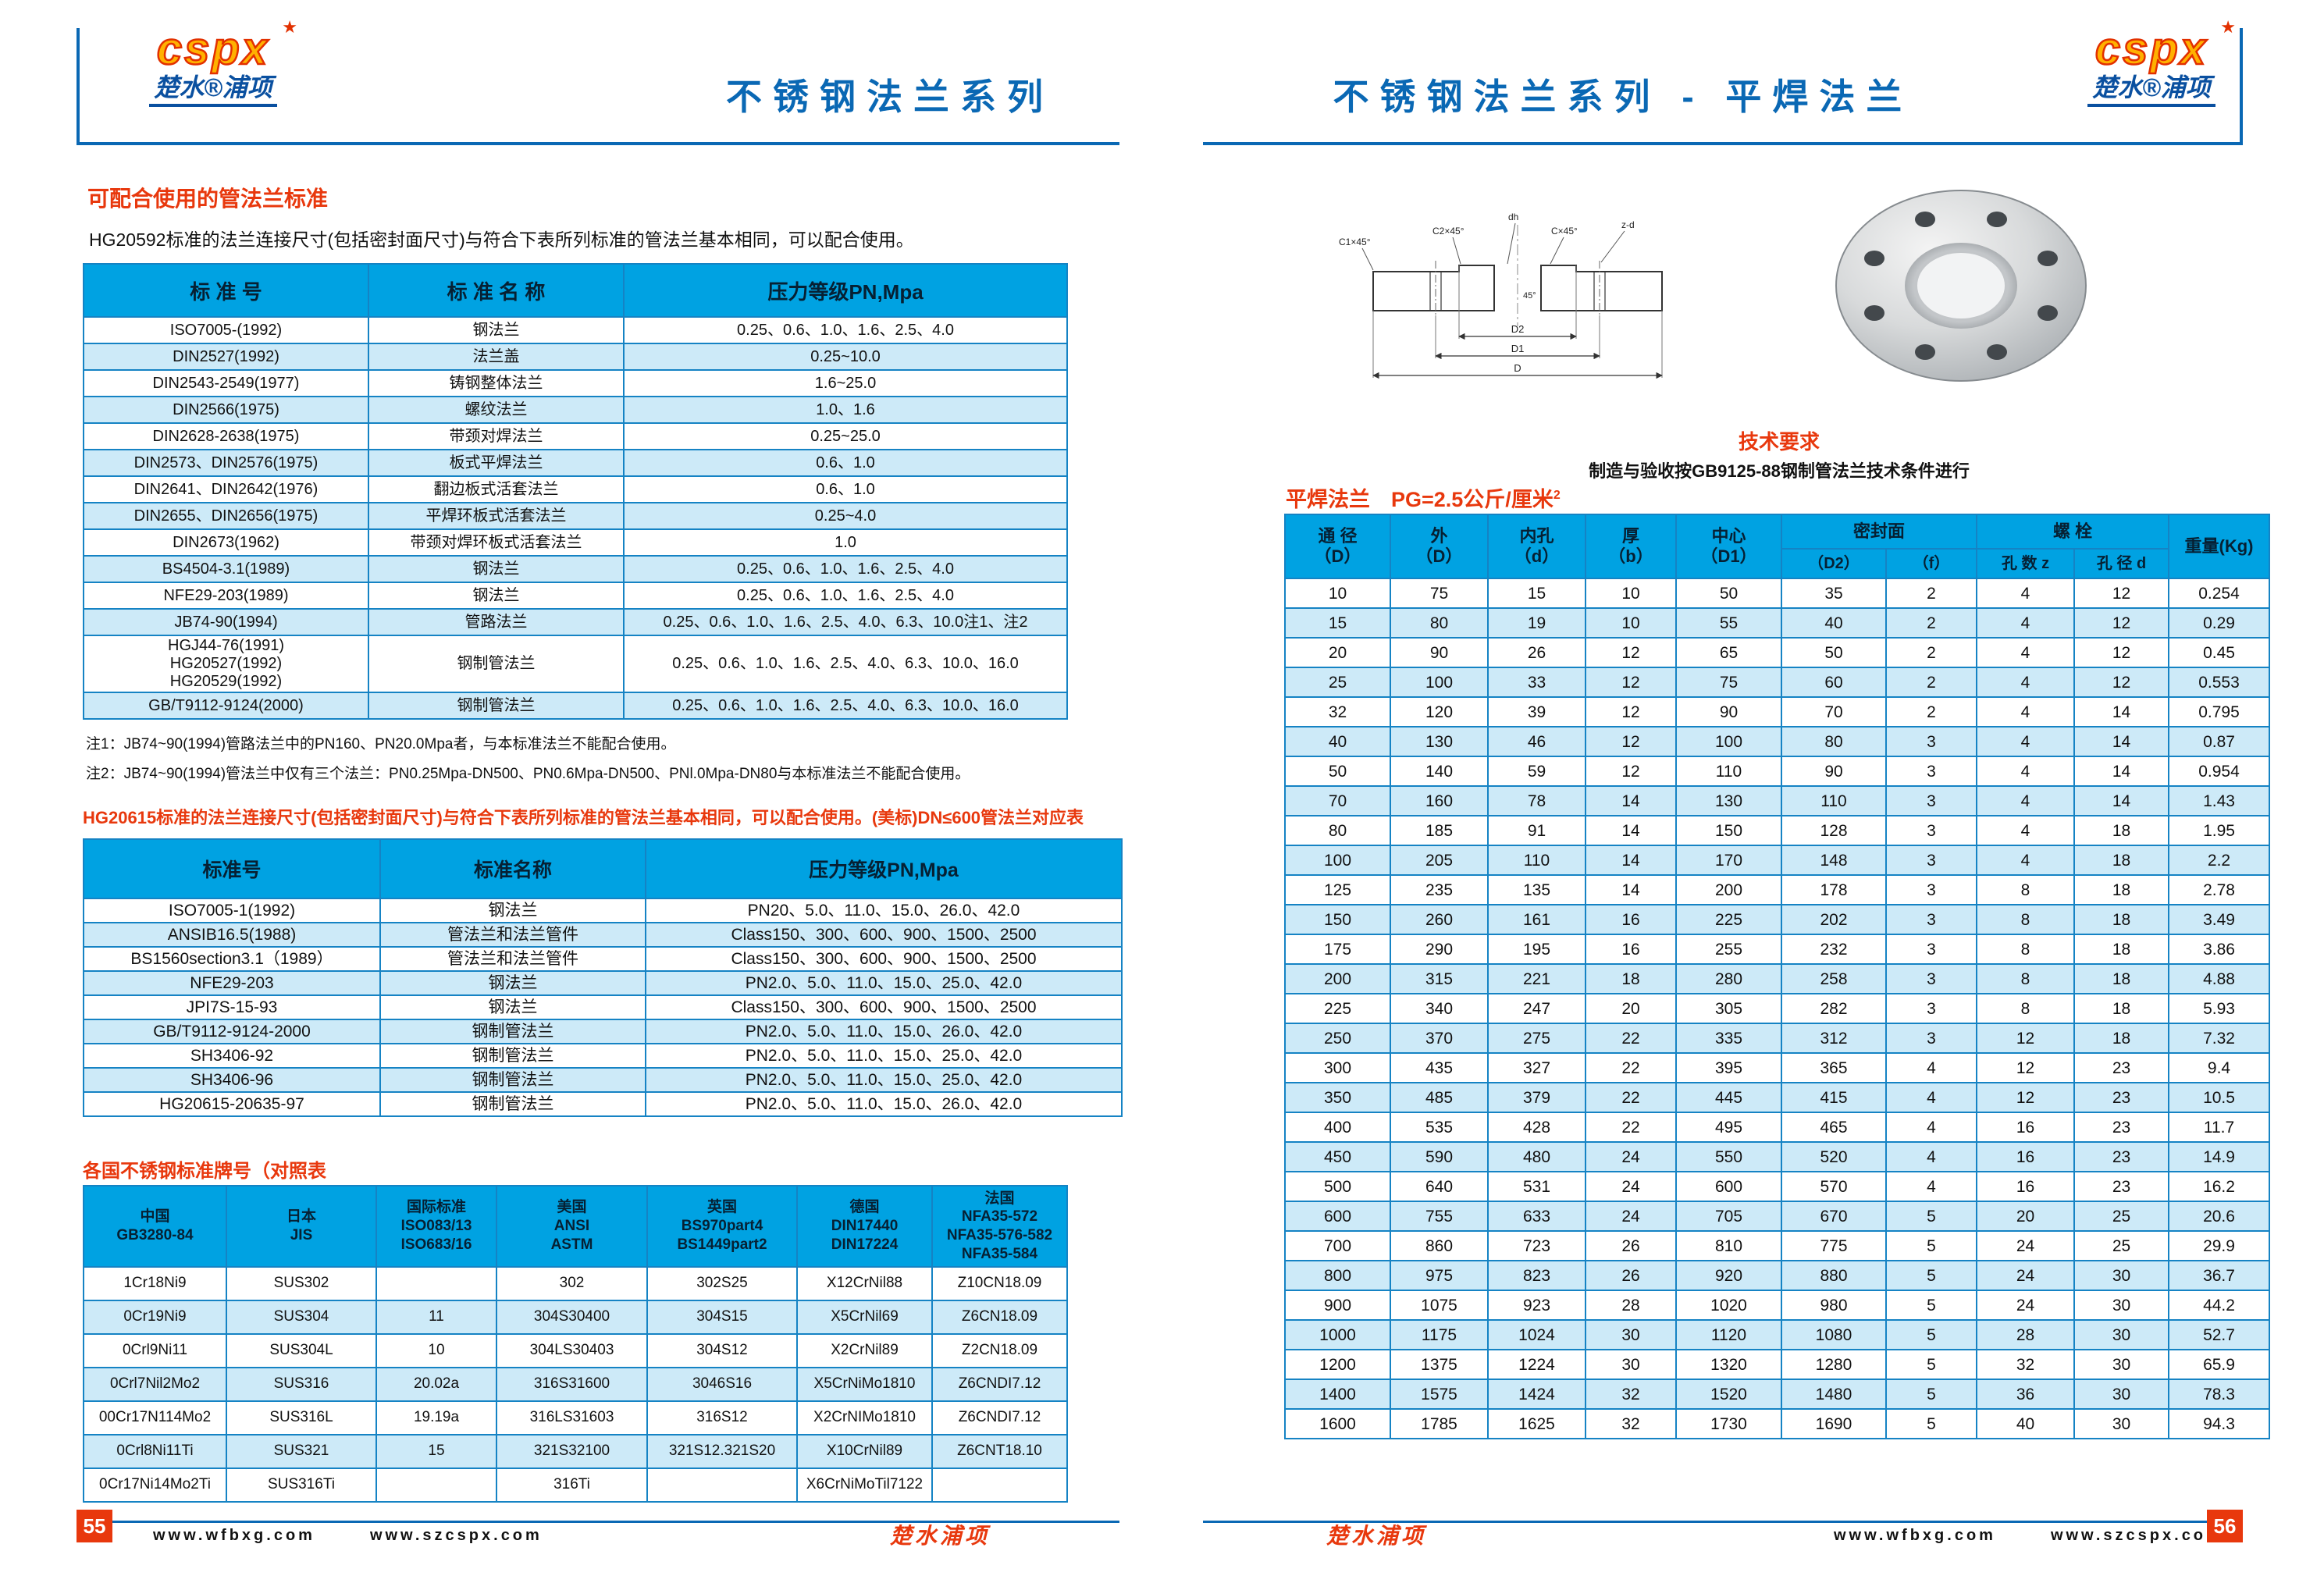  What do you see at coordinates (1834, 712) in the screenshot?
I see `table-cell: 70` at bounding box center [1834, 712].